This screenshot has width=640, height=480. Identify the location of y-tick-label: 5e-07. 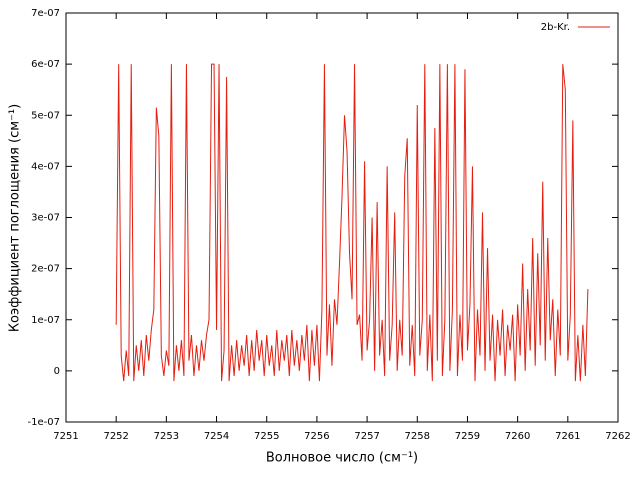
(45, 115).